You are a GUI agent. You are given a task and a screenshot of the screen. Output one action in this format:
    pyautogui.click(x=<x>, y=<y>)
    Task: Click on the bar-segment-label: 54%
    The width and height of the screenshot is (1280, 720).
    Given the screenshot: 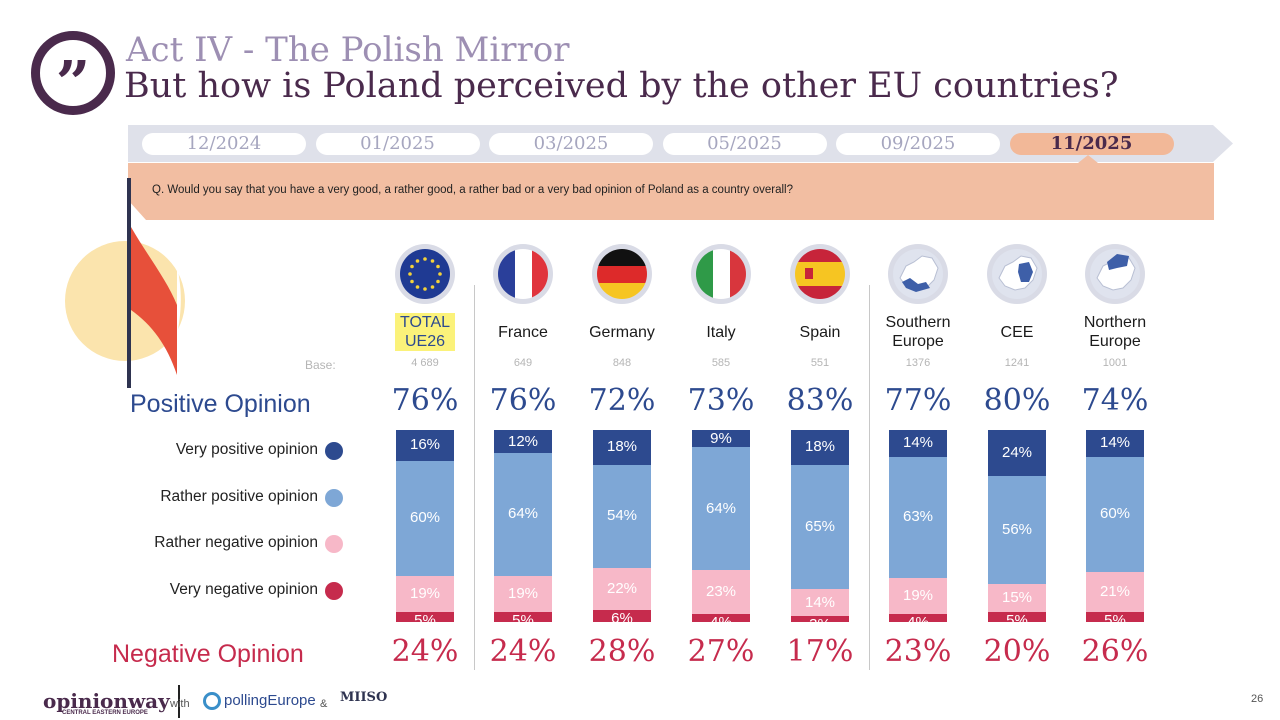 What is the action you would take?
    pyautogui.click(x=622, y=516)
    